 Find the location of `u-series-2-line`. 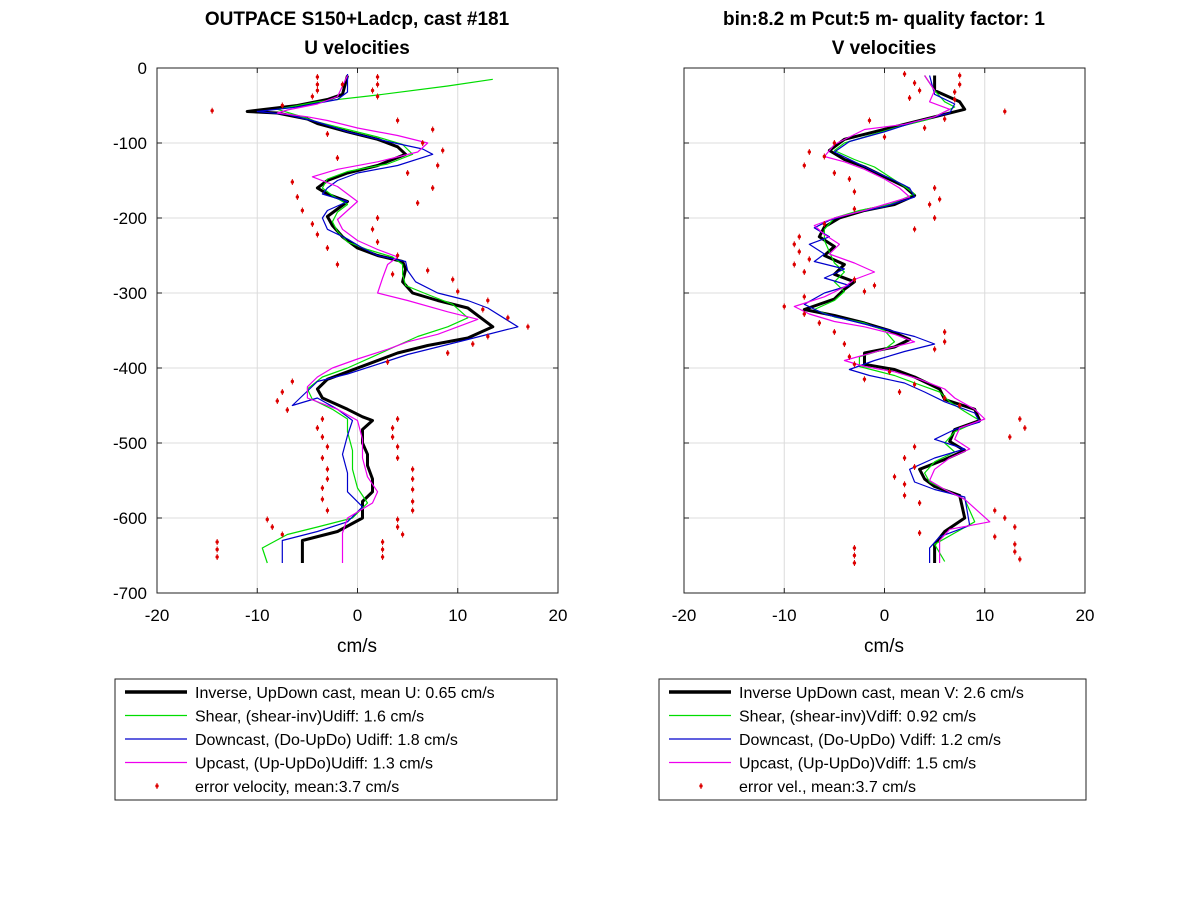

u-series-2-line is located at coordinates (387, 318).